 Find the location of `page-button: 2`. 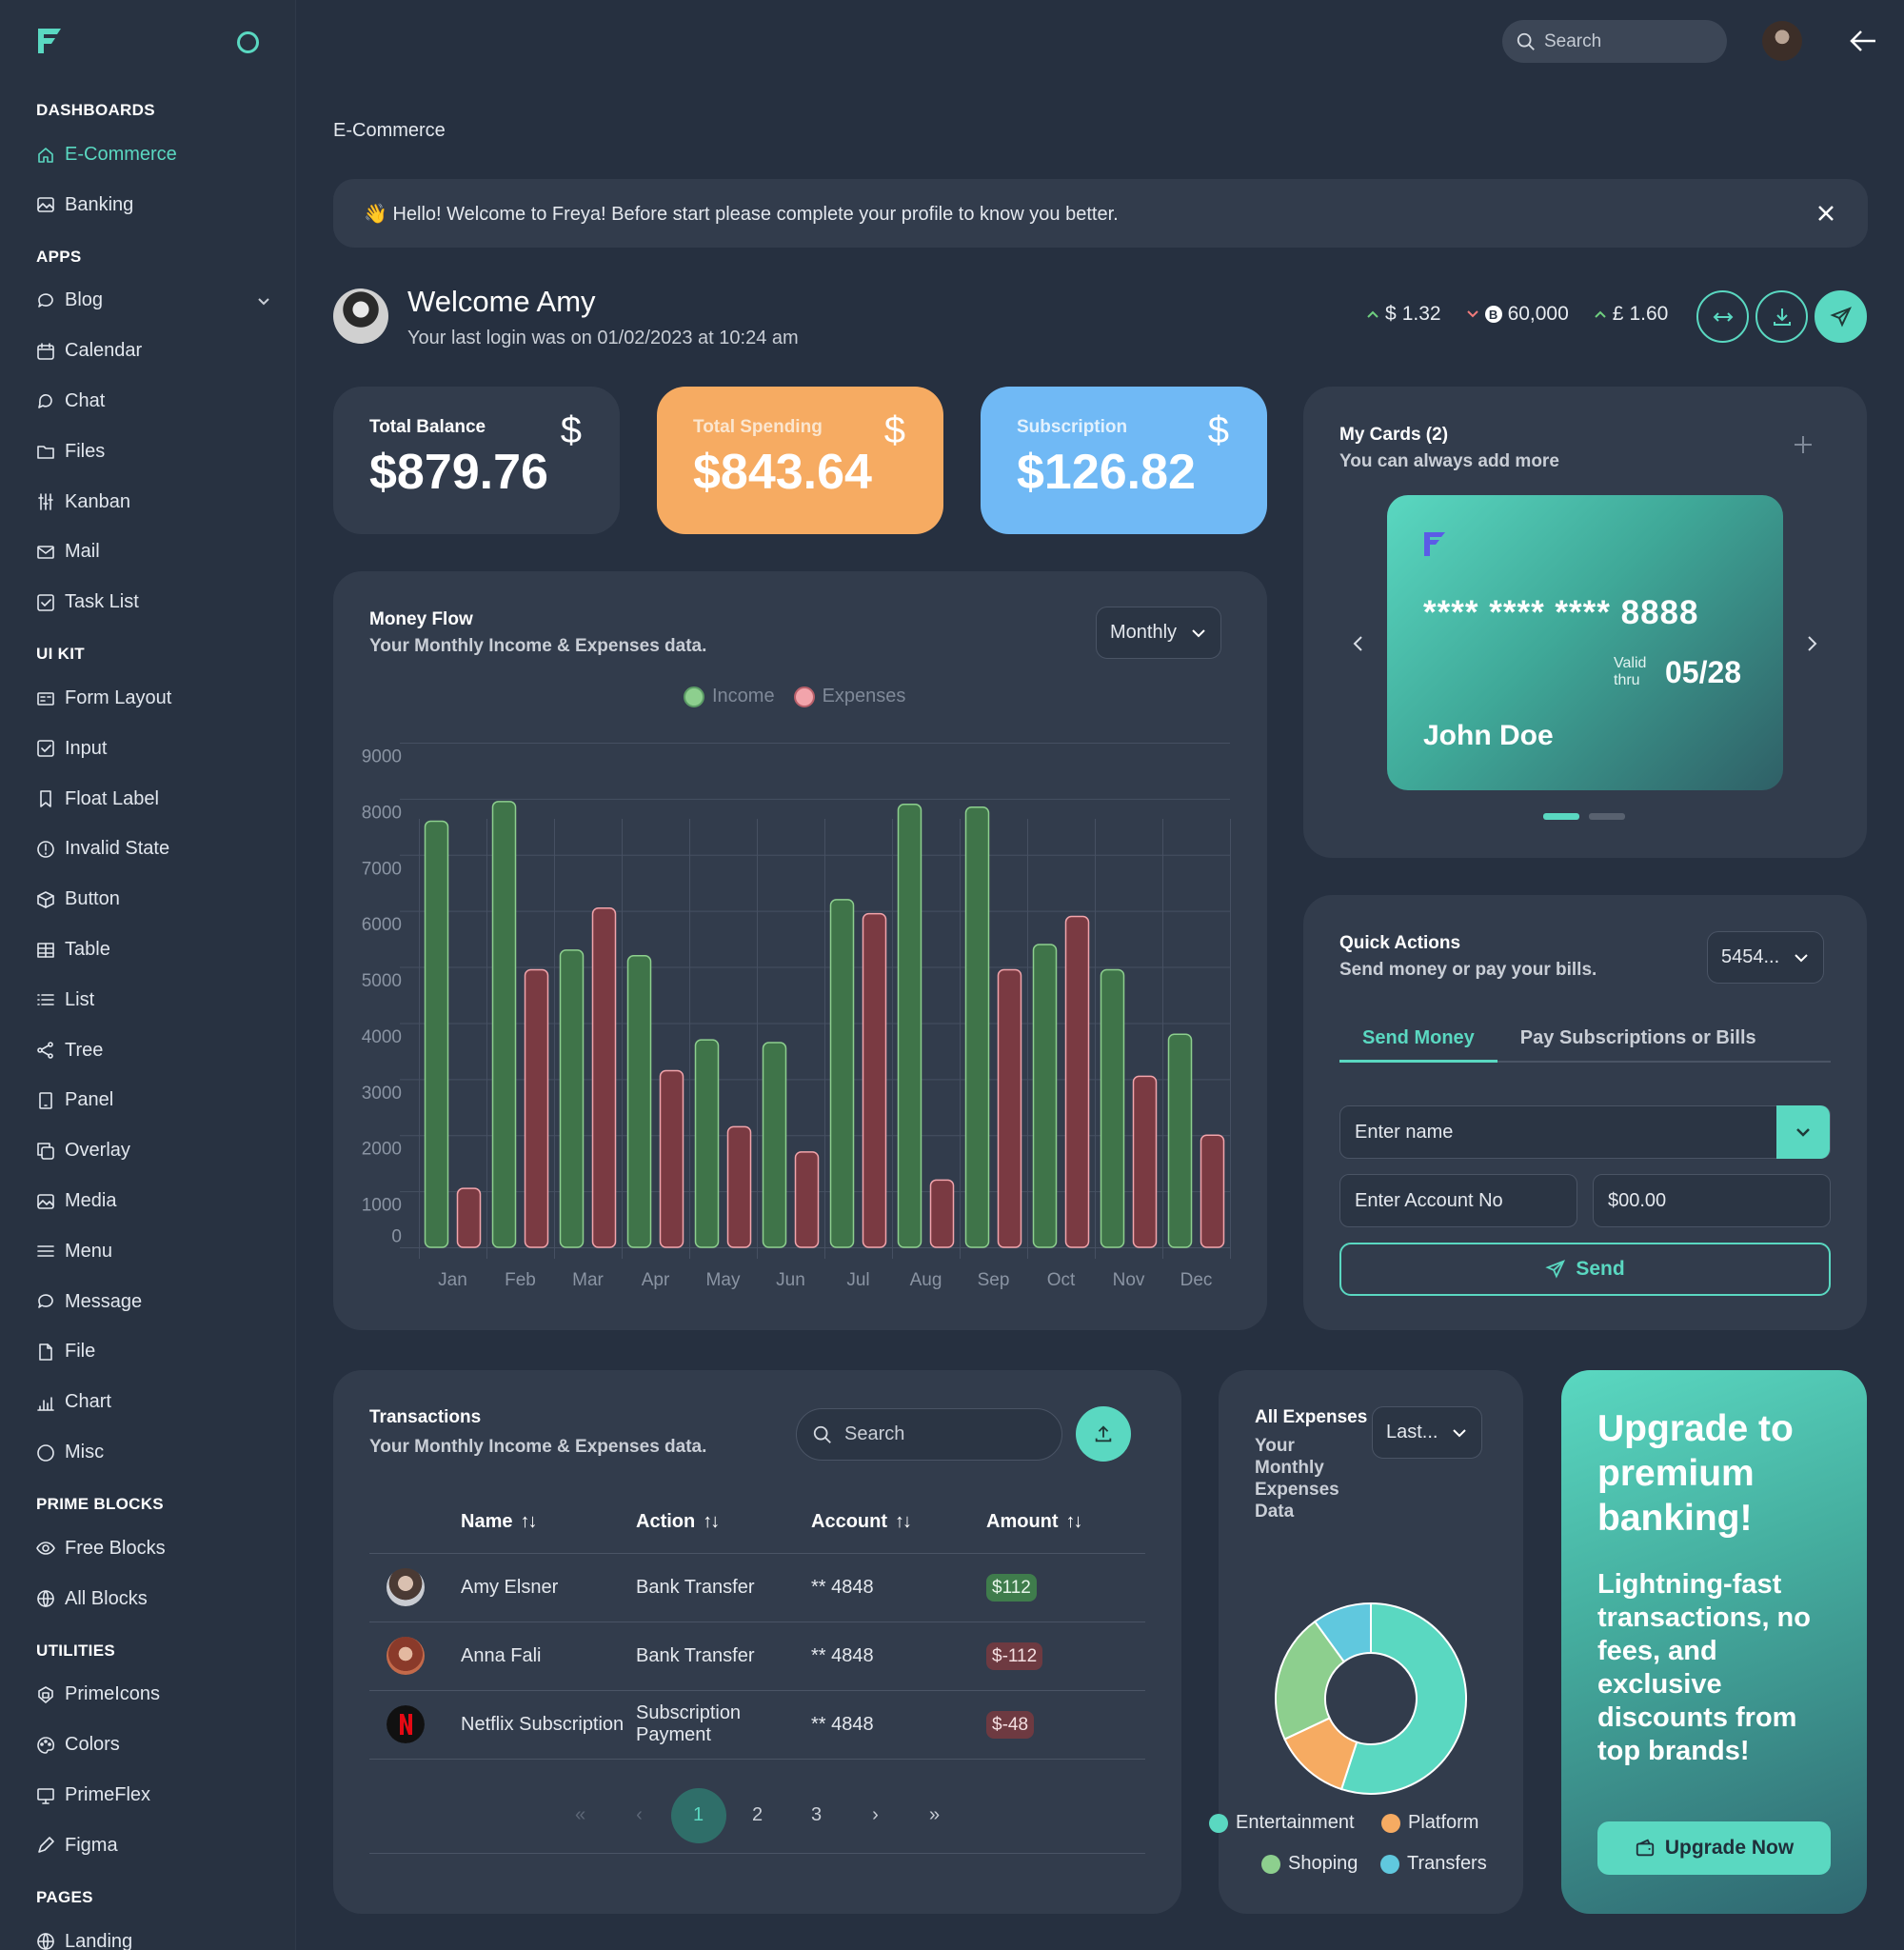

page-button: 2 is located at coordinates (757, 1814).